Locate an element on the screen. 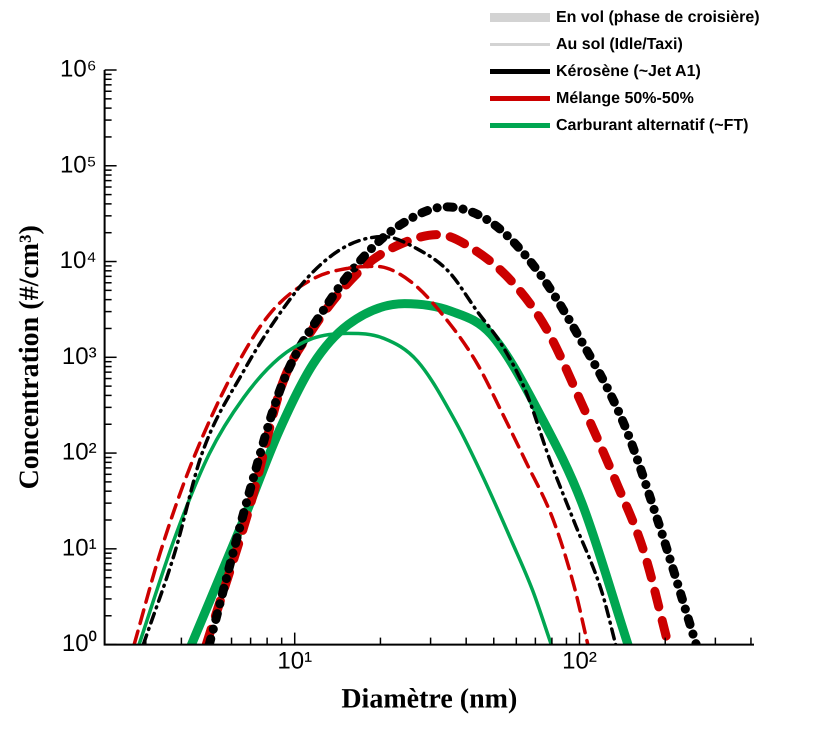  y-tick-label: 10⁶ is located at coordinates (78, 69).